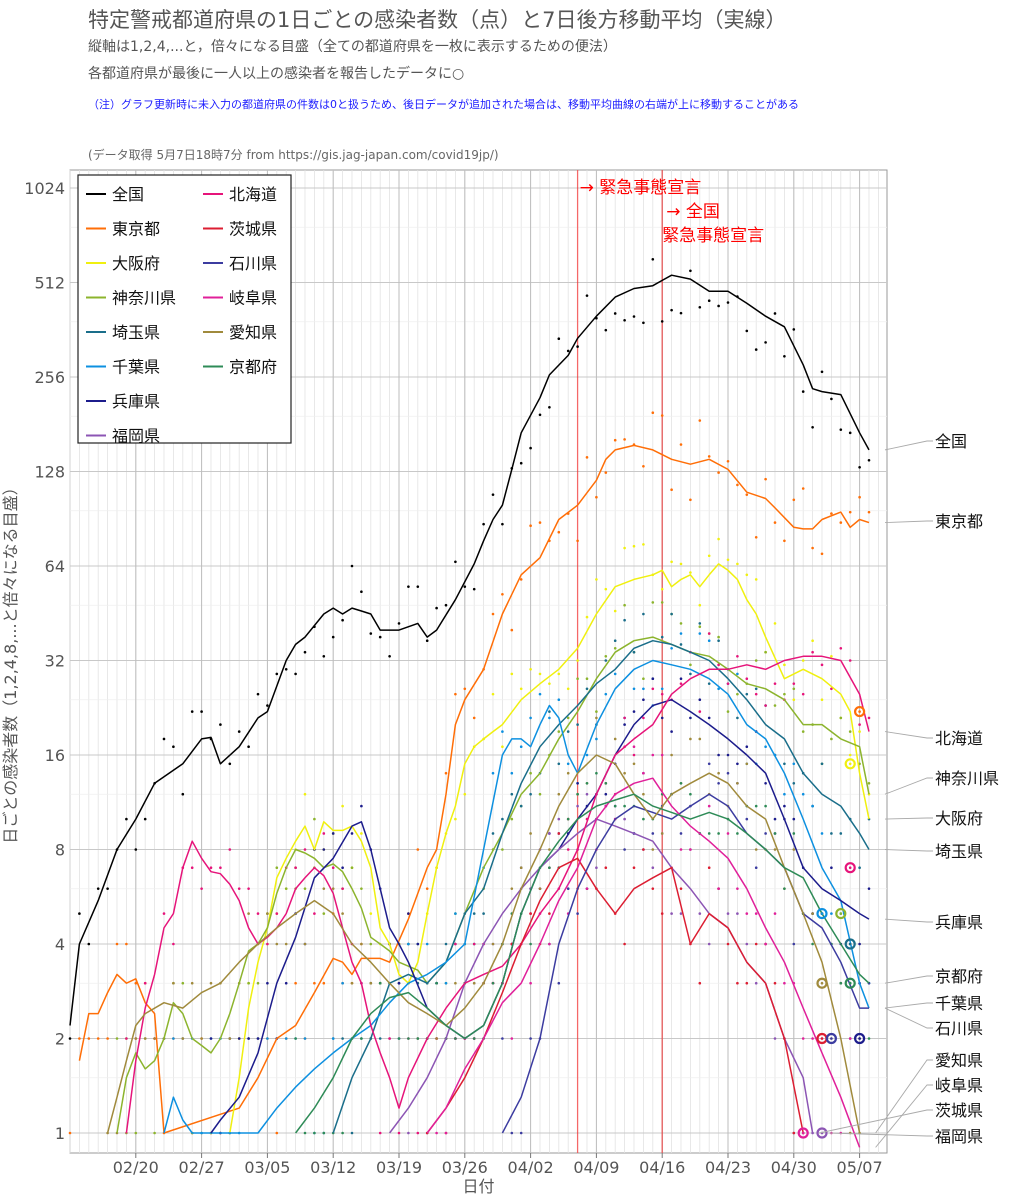 This screenshot has height=1200, width=1021. What do you see at coordinates (144, 298) in the screenshot?
I see `legend-label: 神奈川県` at bounding box center [144, 298].